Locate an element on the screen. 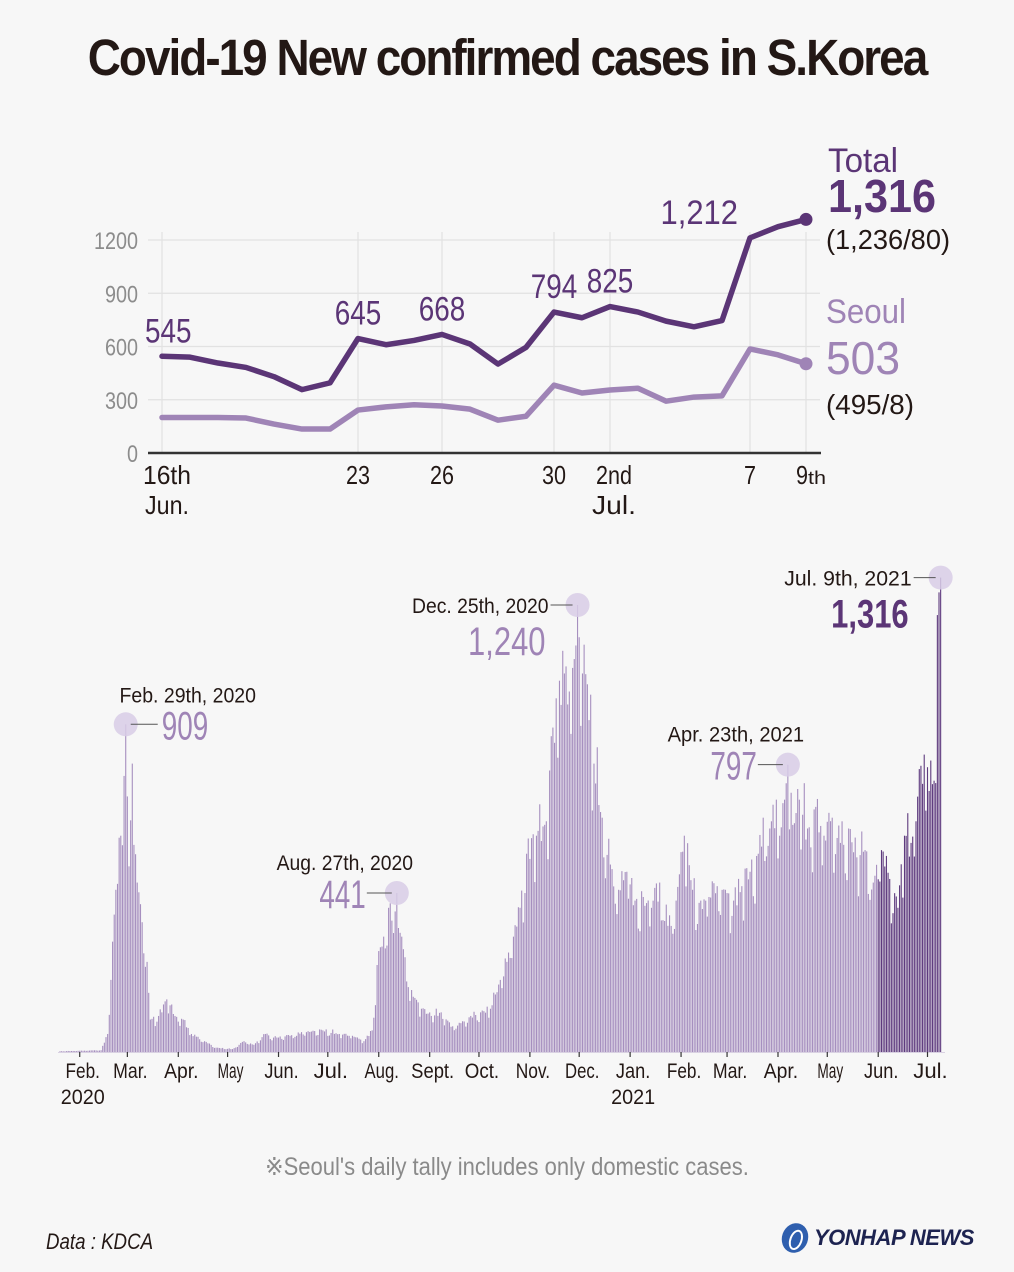 The height and width of the screenshot is (1272, 1014). yonhap-globe-icon is located at coordinates (795, 1238).